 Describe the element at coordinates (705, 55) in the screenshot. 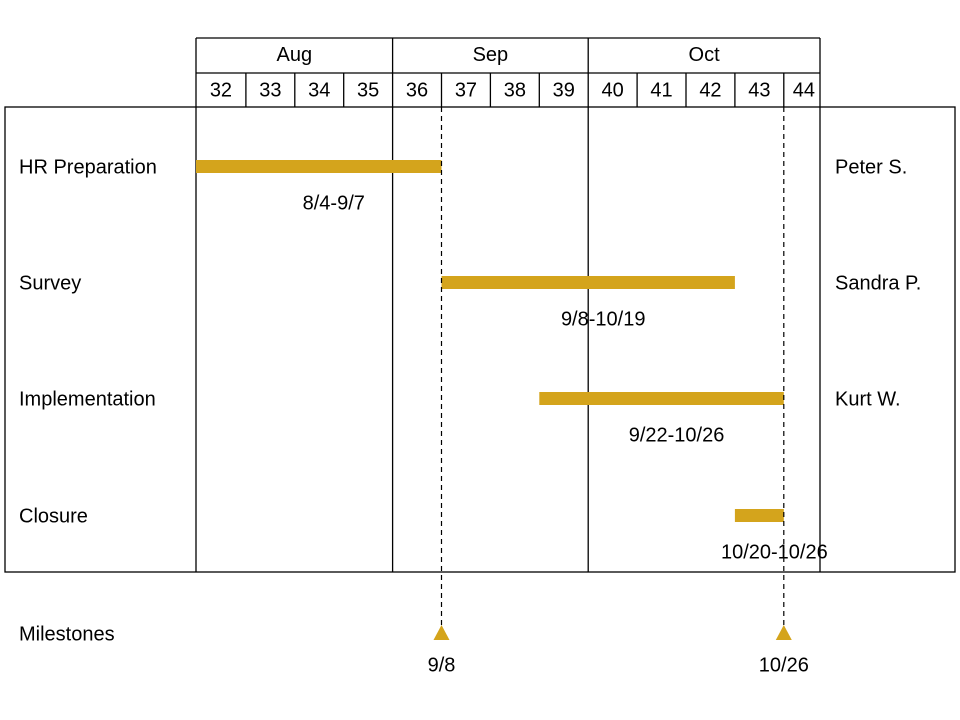

I see `month-label: Oct` at that location.